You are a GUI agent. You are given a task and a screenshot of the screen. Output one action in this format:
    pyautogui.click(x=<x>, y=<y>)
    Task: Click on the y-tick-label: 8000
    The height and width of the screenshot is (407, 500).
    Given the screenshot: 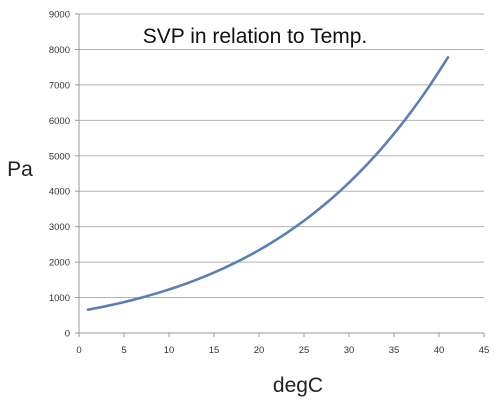 What is the action you would take?
    pyautogui.click(x=59, y=50)
    